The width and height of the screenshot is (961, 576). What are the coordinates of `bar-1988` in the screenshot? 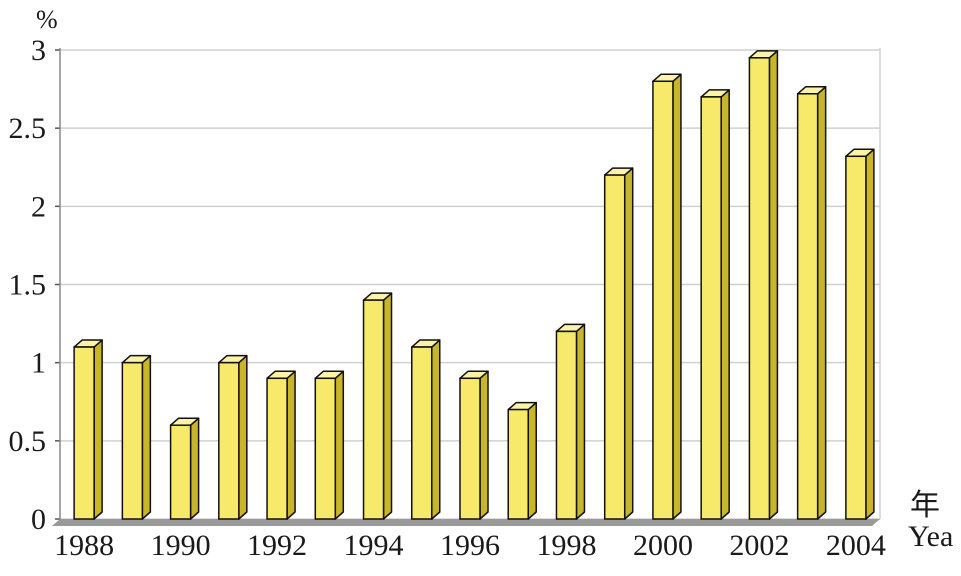 It's located at (88, 429).